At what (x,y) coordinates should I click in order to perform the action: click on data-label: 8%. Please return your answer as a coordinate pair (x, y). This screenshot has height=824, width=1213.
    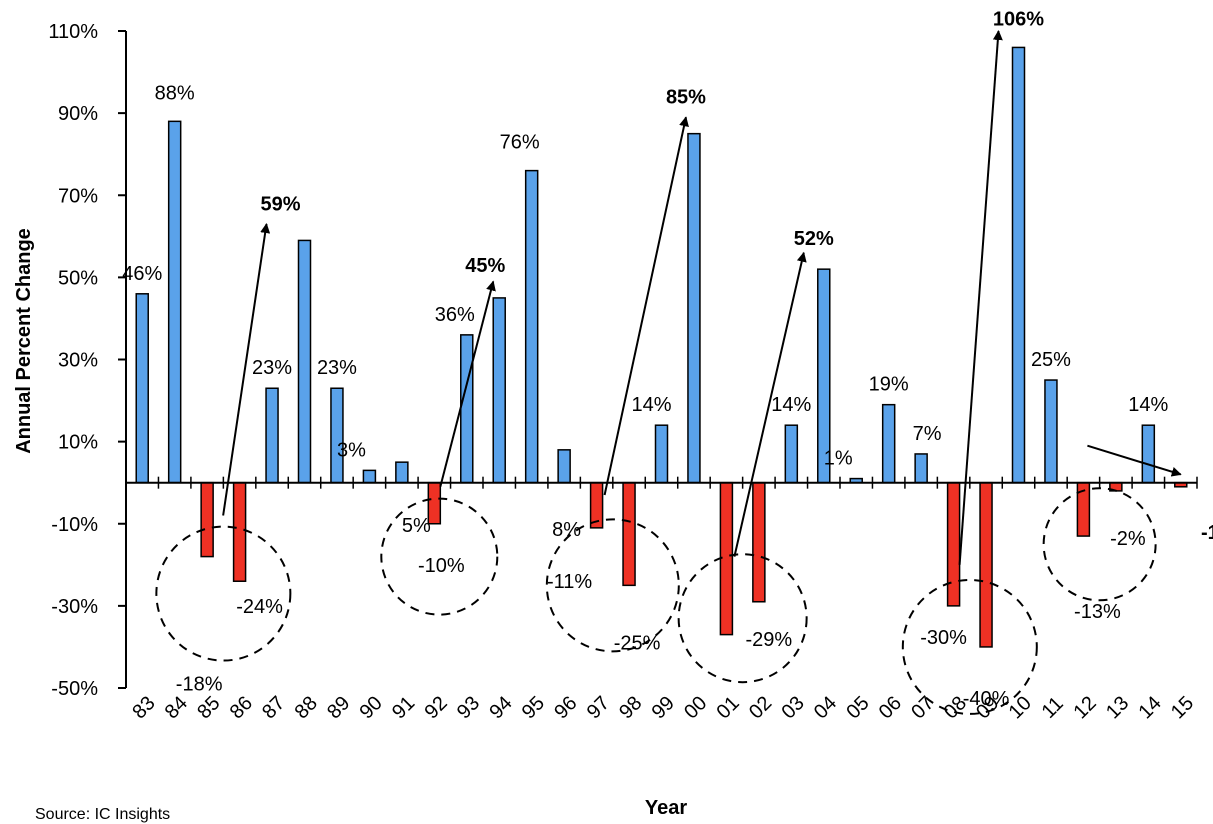
    Looking at the image, I should click on (566, 530).